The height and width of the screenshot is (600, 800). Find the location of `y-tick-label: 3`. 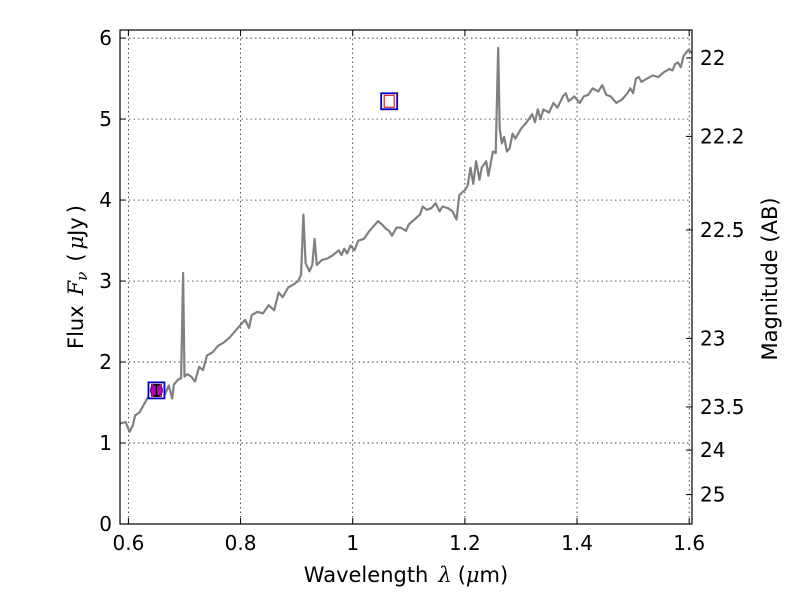

y-tick-label: 3 is located at coordinates (105, 281).